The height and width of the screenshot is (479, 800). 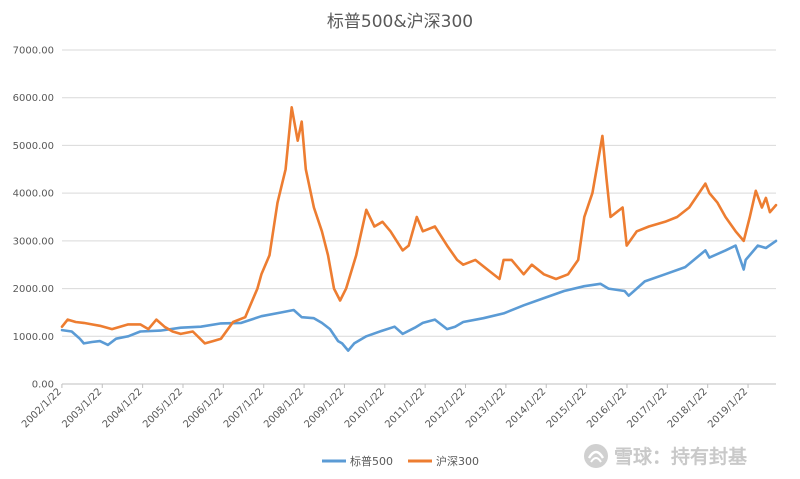 I want to click on x-tick-label: 2014/1/22, so click(x=526, y=408).